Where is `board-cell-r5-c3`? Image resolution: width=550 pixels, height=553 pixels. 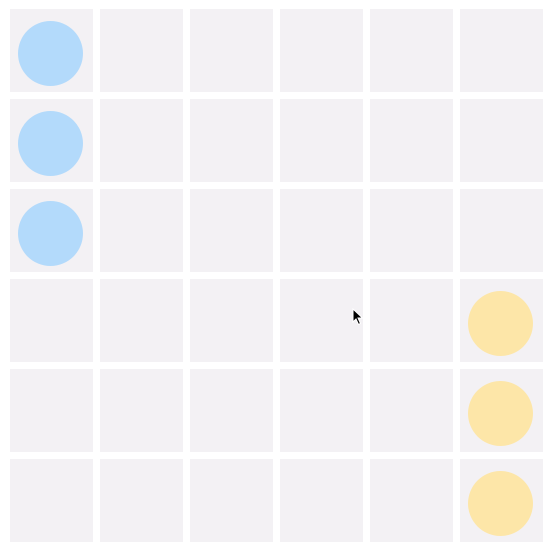 board-cell-r5-c3 is located at coordinates (321, 500).